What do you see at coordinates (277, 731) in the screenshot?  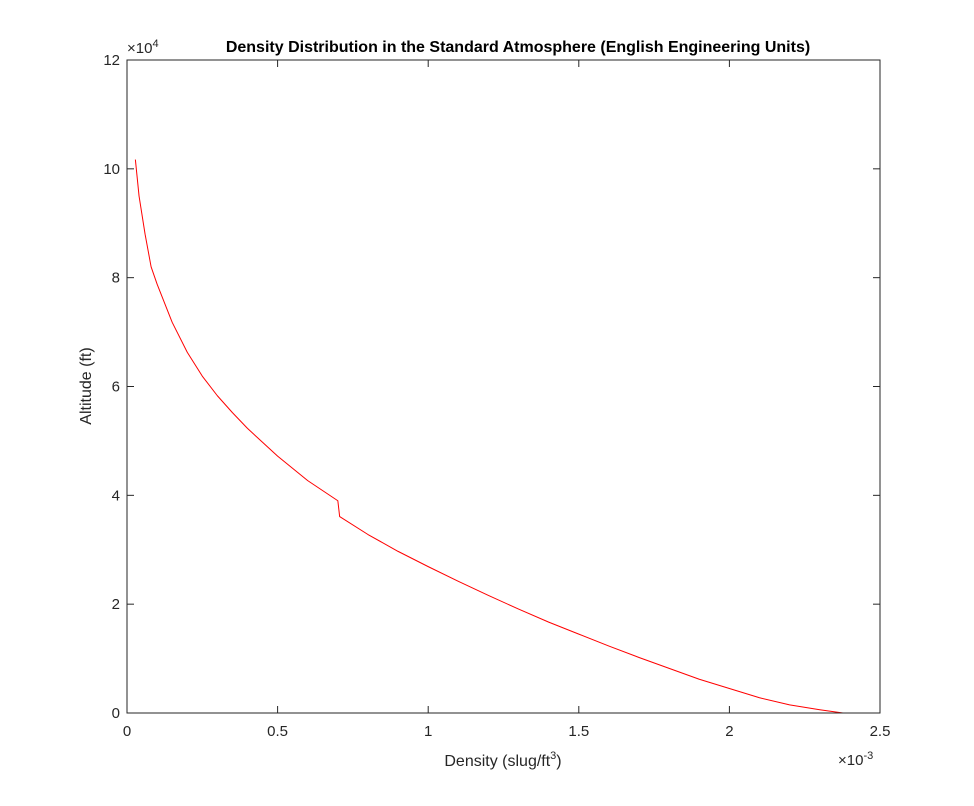 I see `x-tick-label: 0.5` at bounding box center [277, 731].